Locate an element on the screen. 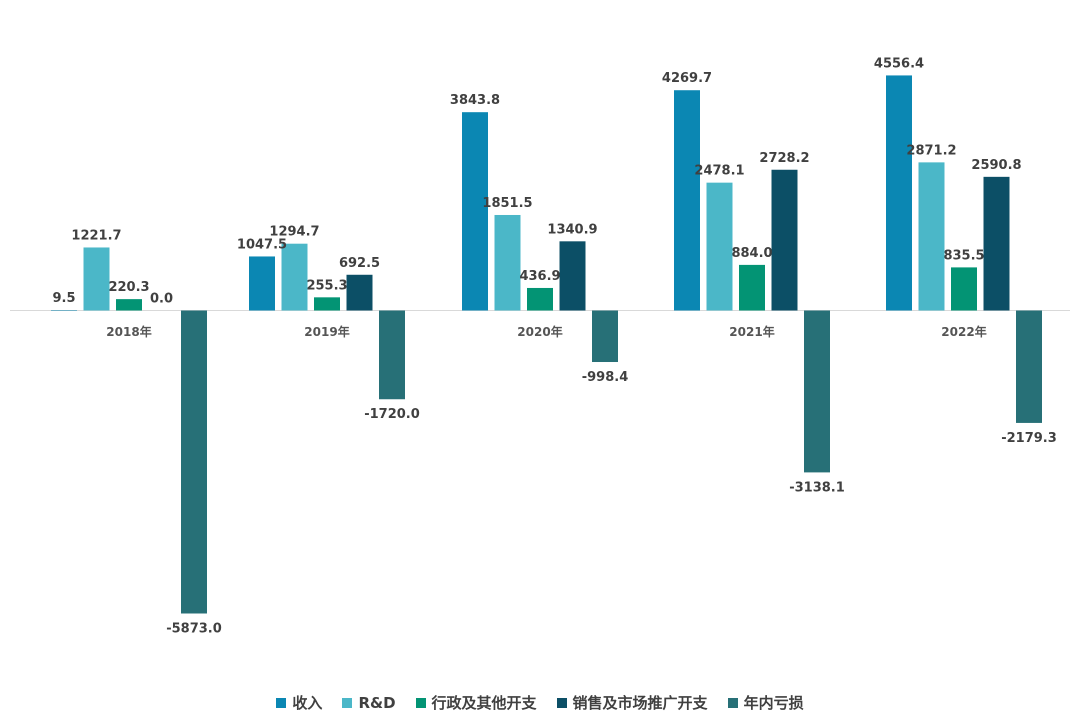 Image resolution: width=1080 pixels, height=725 pixels. legend: 收入 R&D 行政及其他开支 销售及市场推广开支 年内亏损 is located at coordinates (540, 702).